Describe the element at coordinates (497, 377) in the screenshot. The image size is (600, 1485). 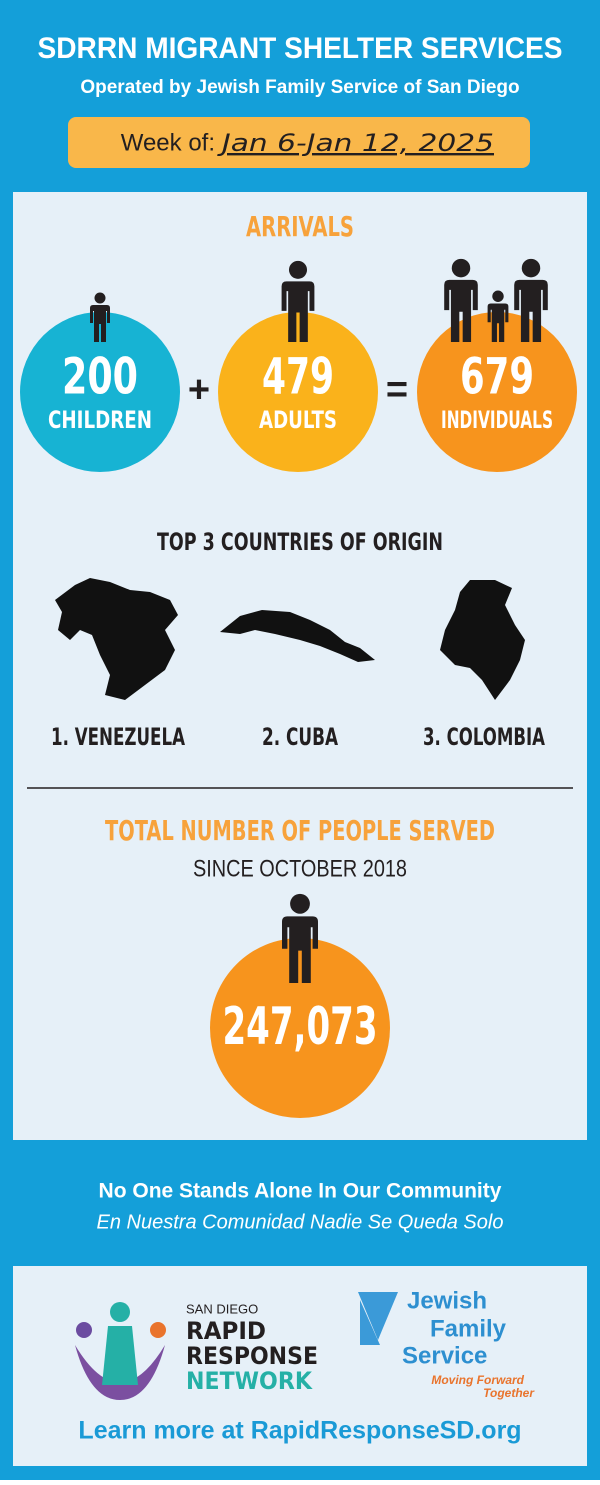
I see `individuals-number: 679` at that location.